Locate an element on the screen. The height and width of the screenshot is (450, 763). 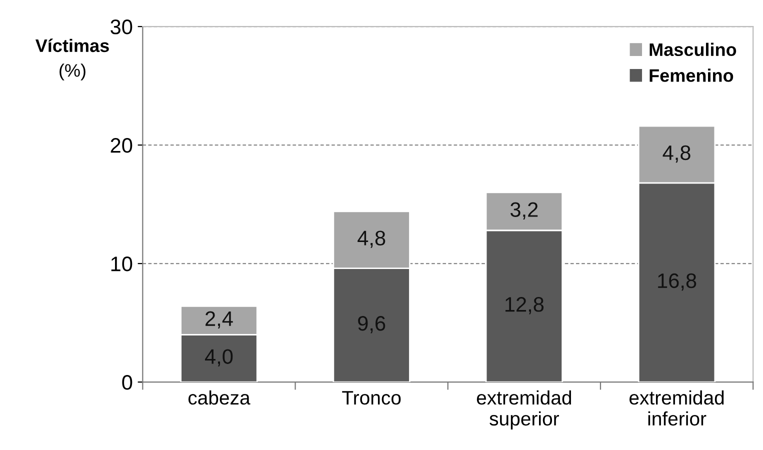
data-label: 12,8 is located at coordinates (525, 305).